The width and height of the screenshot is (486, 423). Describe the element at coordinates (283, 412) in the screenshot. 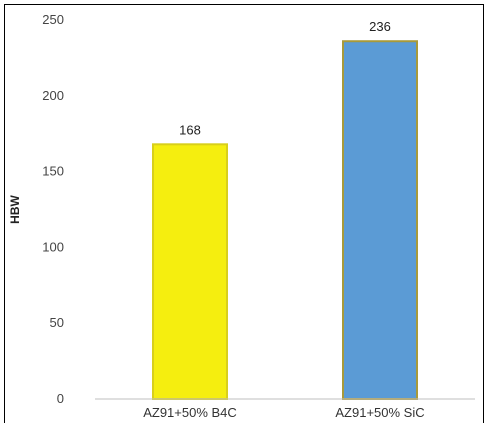

I see `x-axis-categories: AZ91+50% B4C AZ91+50% SiC` at that location.